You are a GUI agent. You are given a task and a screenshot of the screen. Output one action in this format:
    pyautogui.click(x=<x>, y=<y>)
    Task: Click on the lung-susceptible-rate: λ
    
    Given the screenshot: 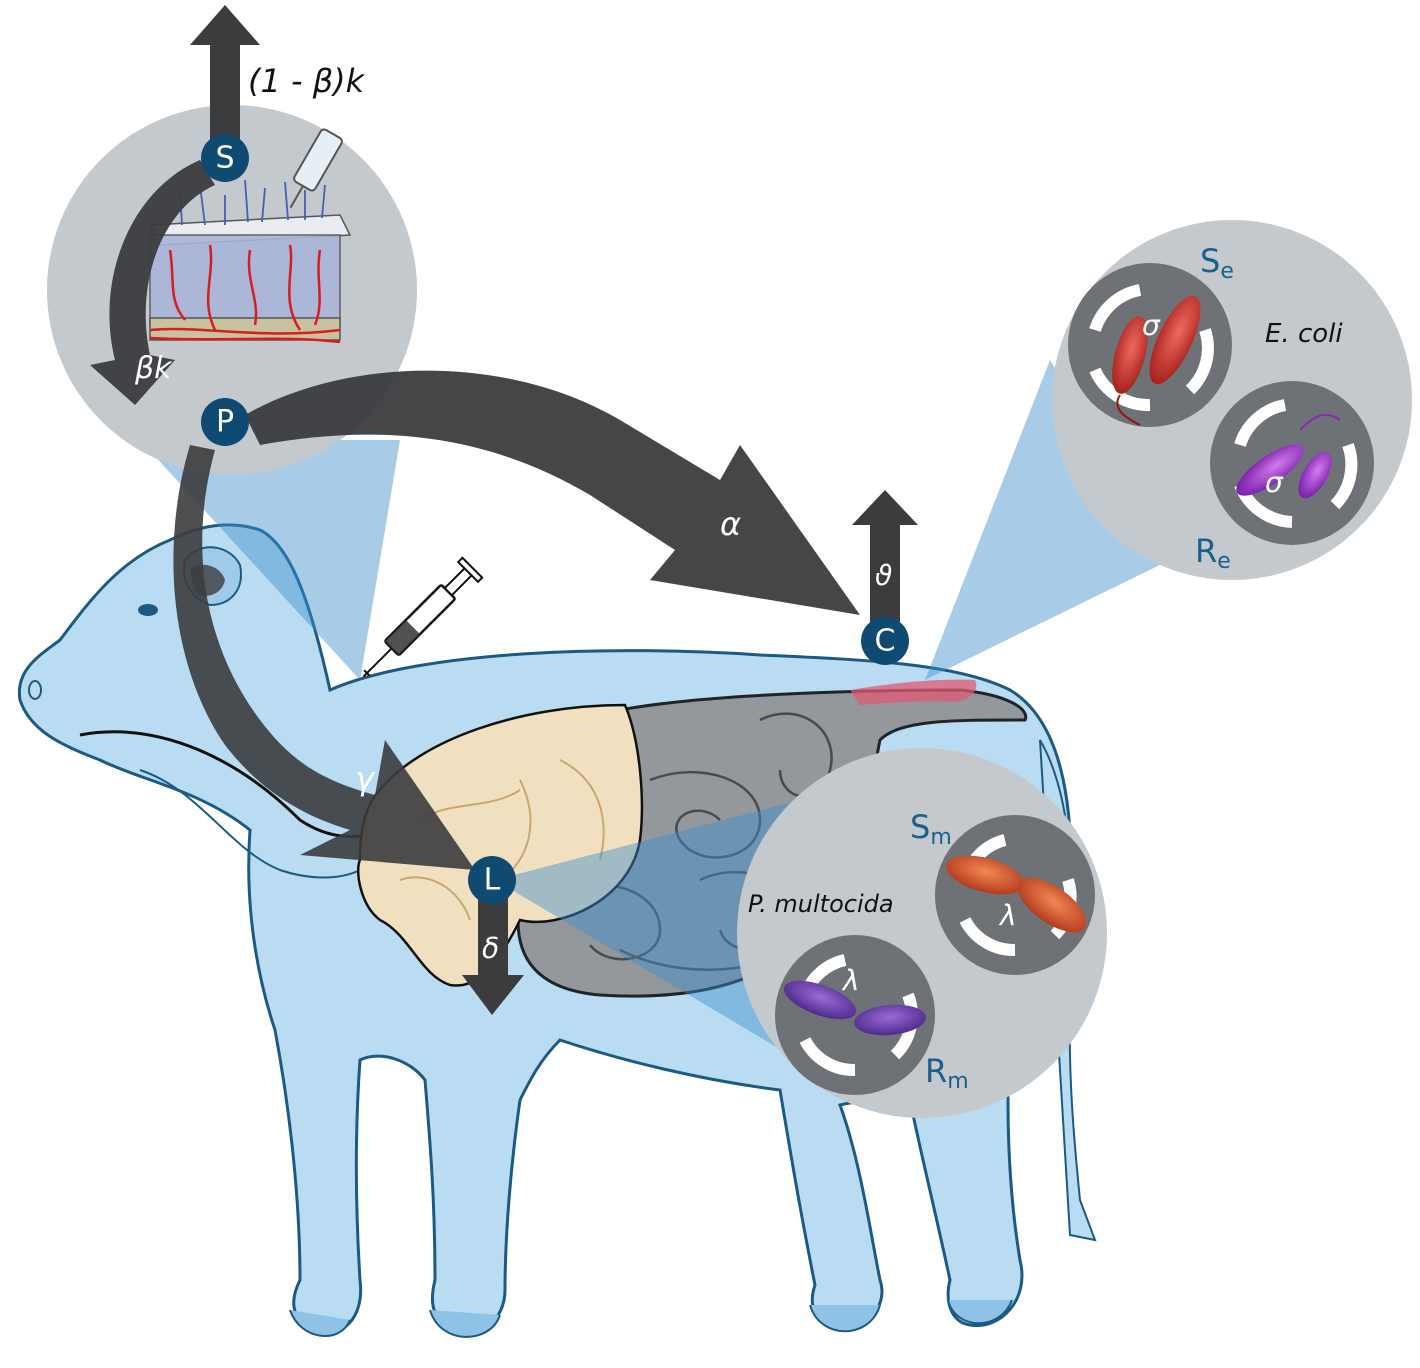 What is the action you would take?
    pyautogui.click(x=1007, y=915)
    